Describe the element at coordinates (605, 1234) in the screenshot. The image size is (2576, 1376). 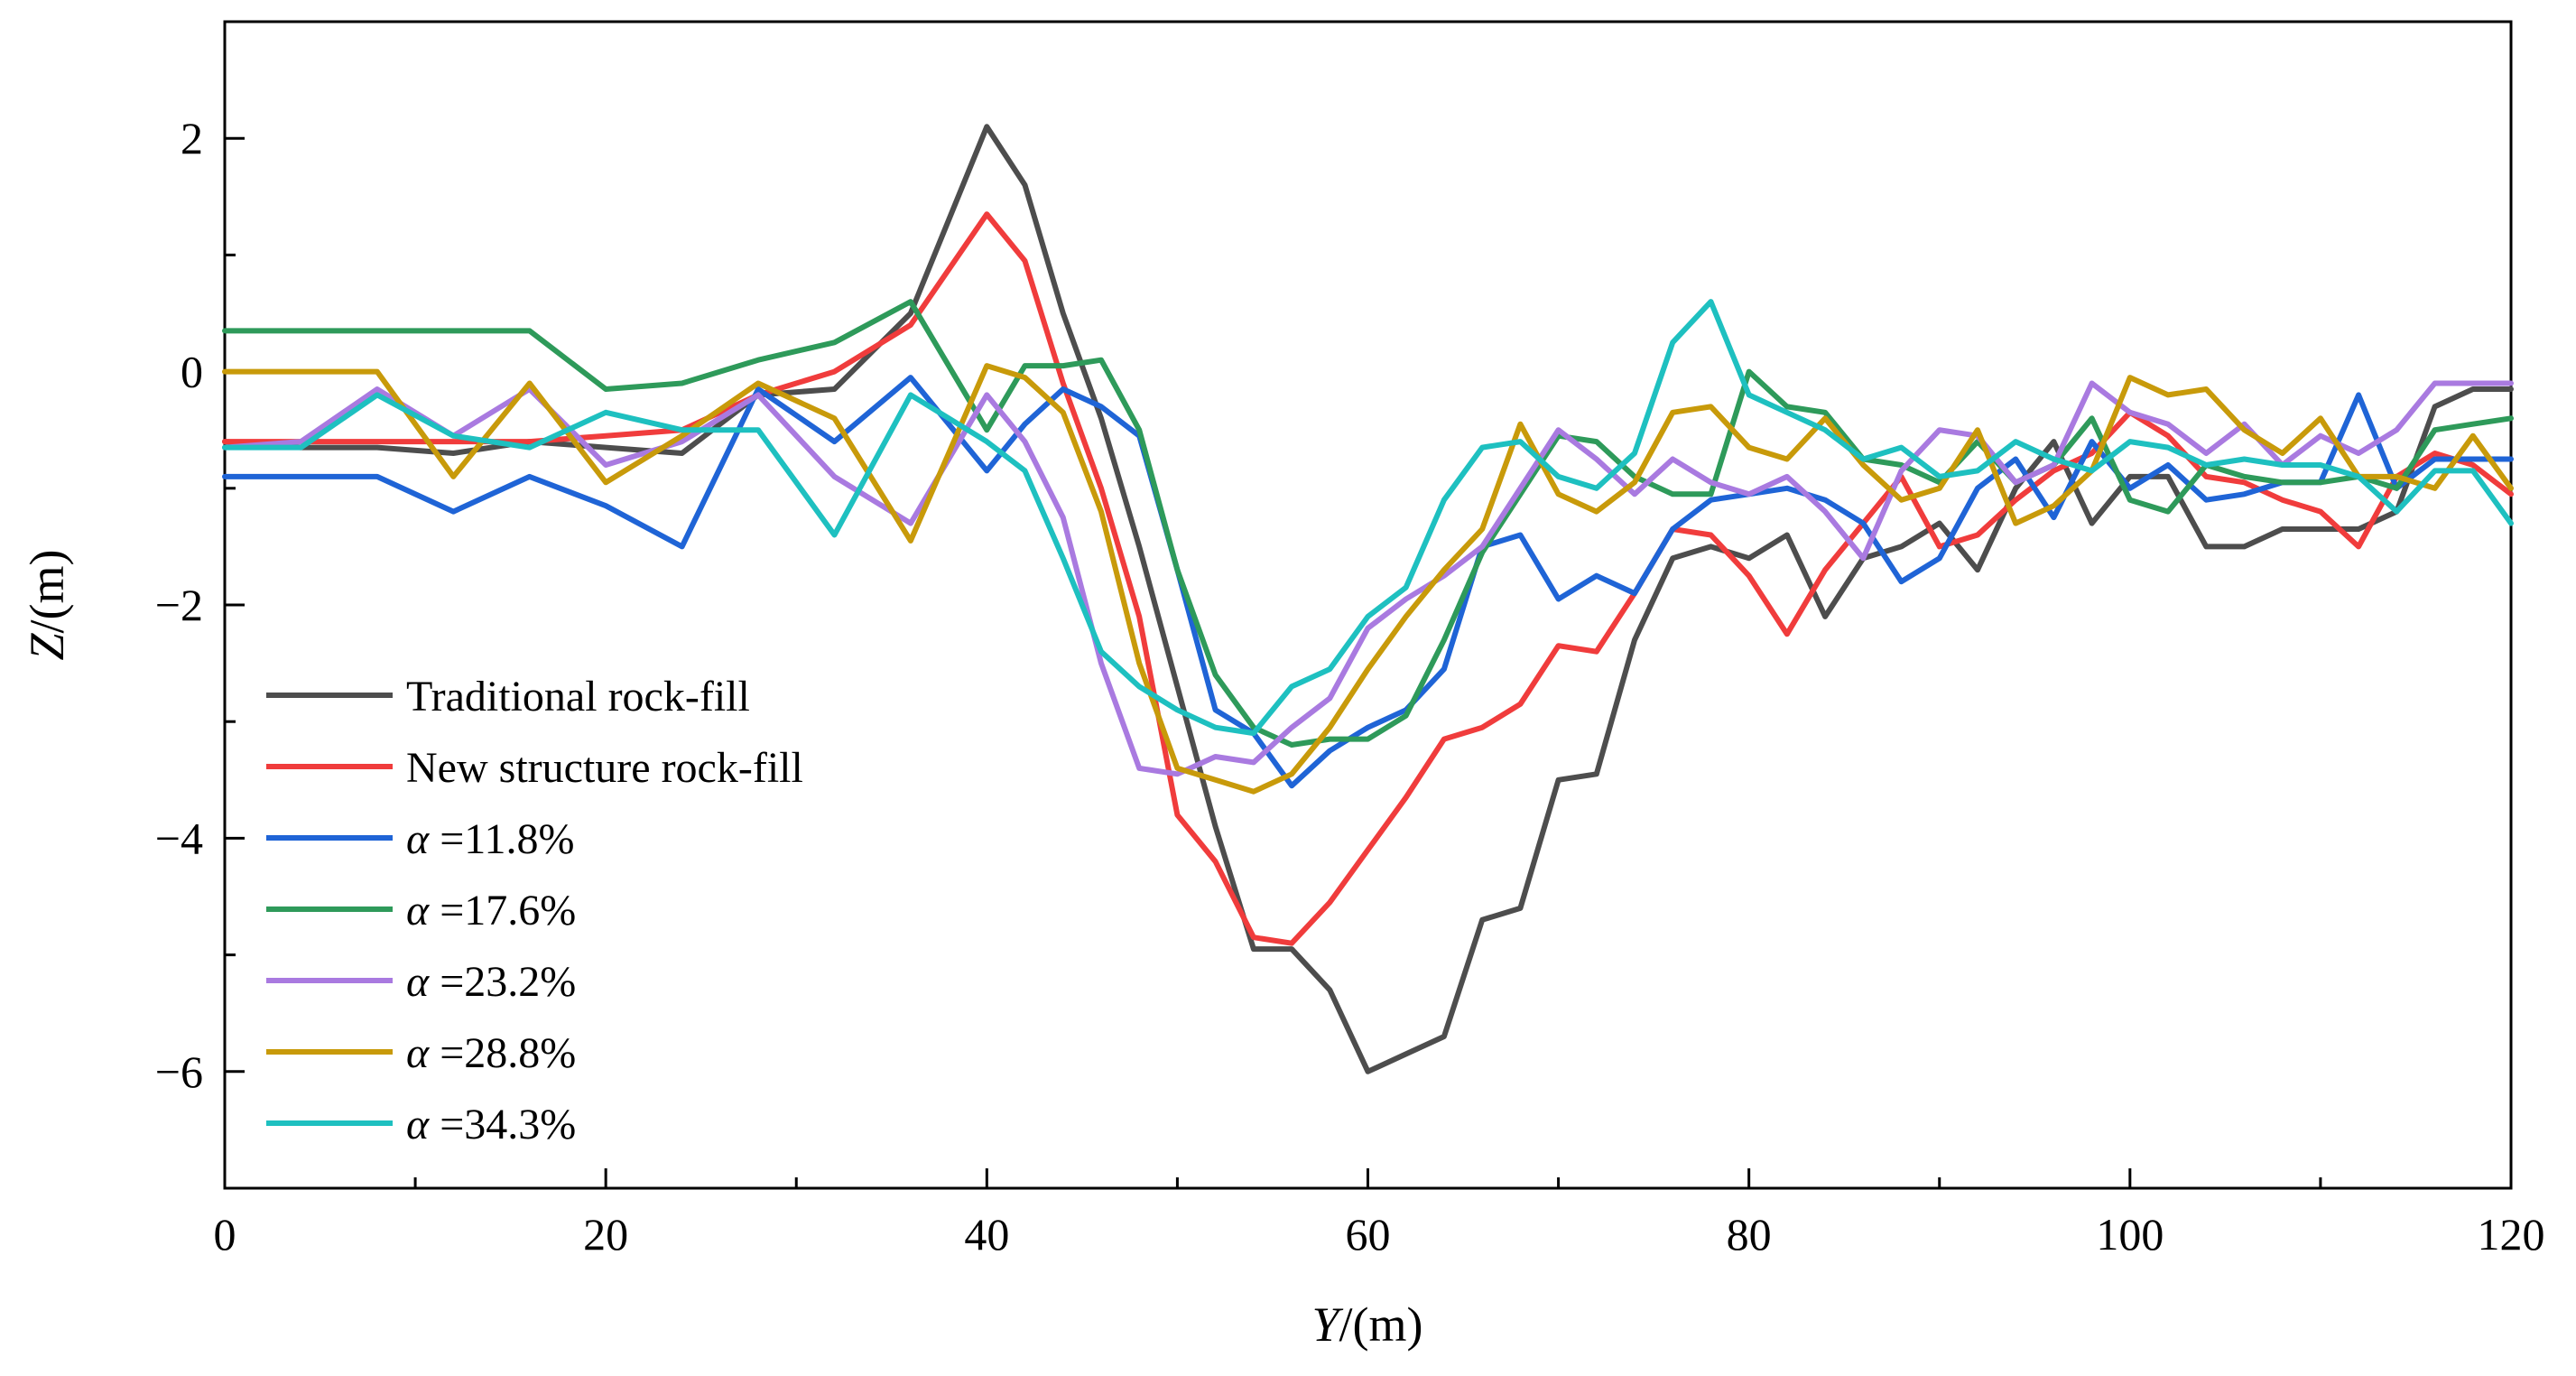
I see `x-tick-label: 20` at that location.